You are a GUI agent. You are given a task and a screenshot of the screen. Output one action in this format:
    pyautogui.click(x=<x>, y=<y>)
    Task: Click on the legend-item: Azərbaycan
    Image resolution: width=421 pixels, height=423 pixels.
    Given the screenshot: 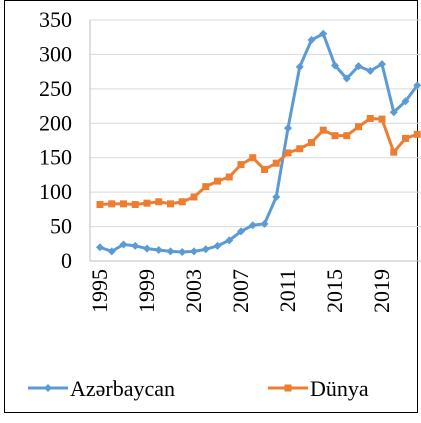 What is the action you would take?
    pyautogui.click(x=101, y=388)
    